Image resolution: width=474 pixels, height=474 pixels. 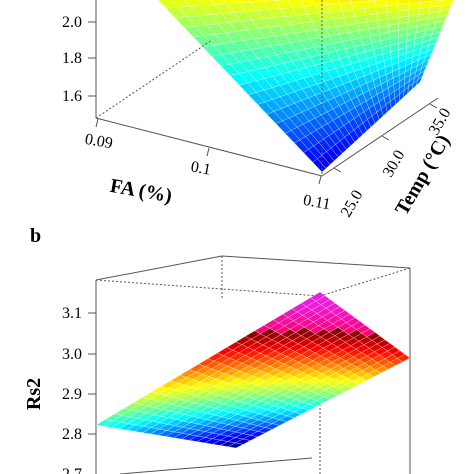 I want to click on temp-axis-label: Temp (°C), so click(x=423, y=175).